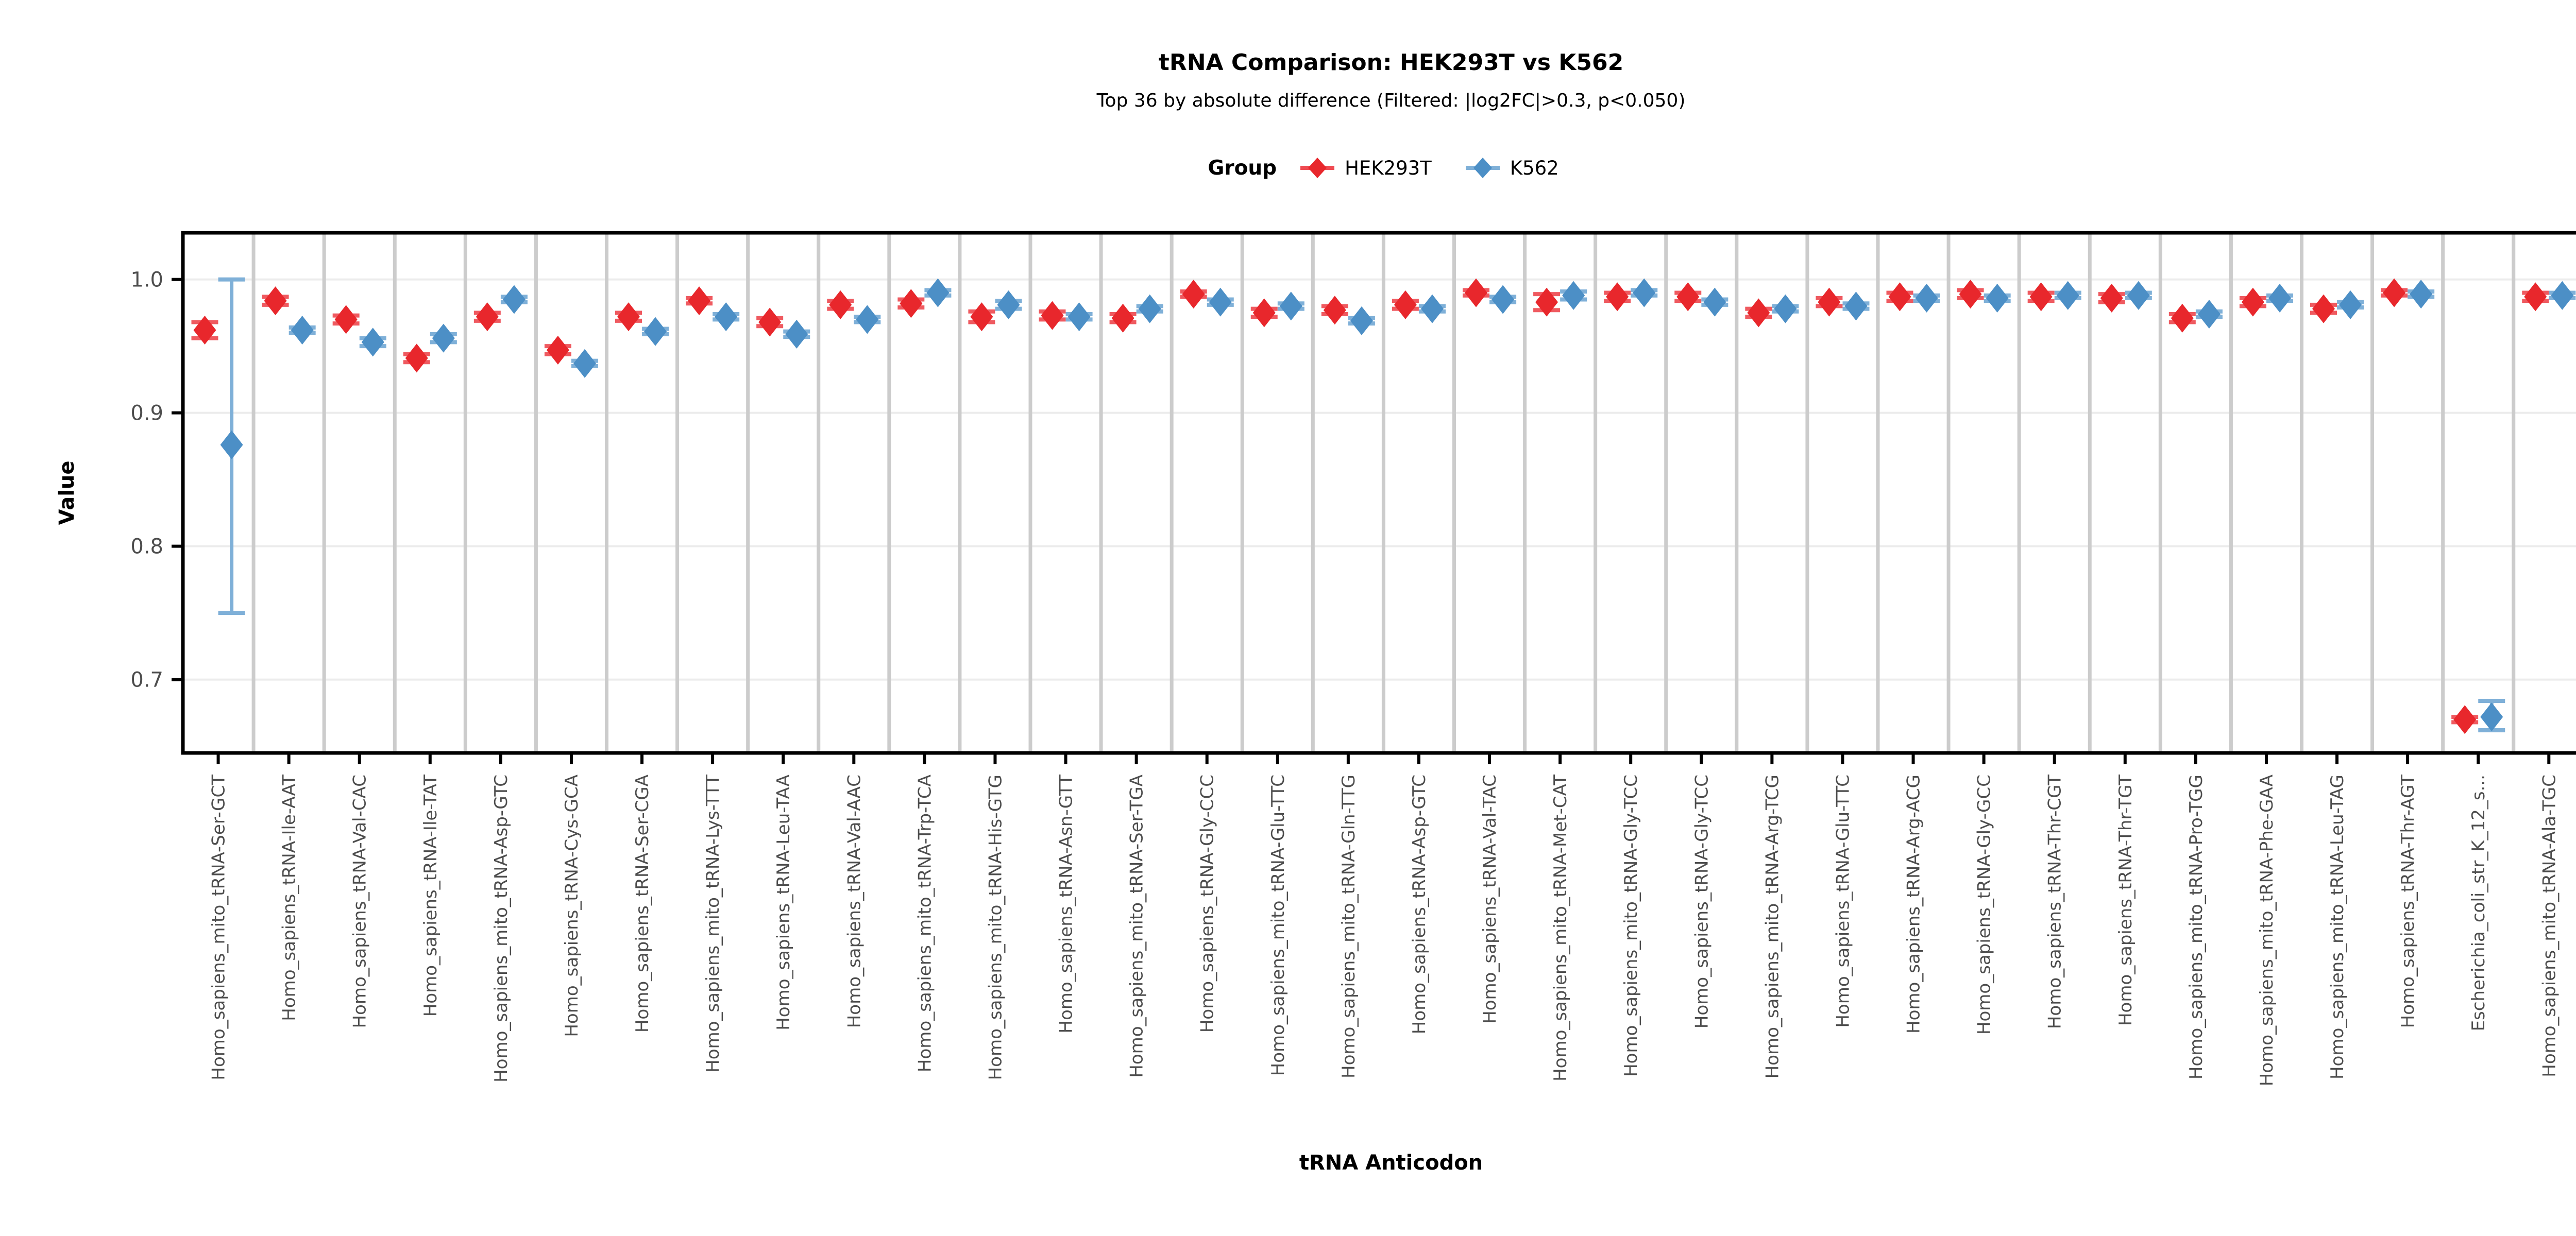 Image resolution: width=2576 pixels, height=1236 pixels. What do you see at coordinates (146, 680) in the screenshot?
I see `y-tick-label: 0.7` at bounding box center [146, 680].